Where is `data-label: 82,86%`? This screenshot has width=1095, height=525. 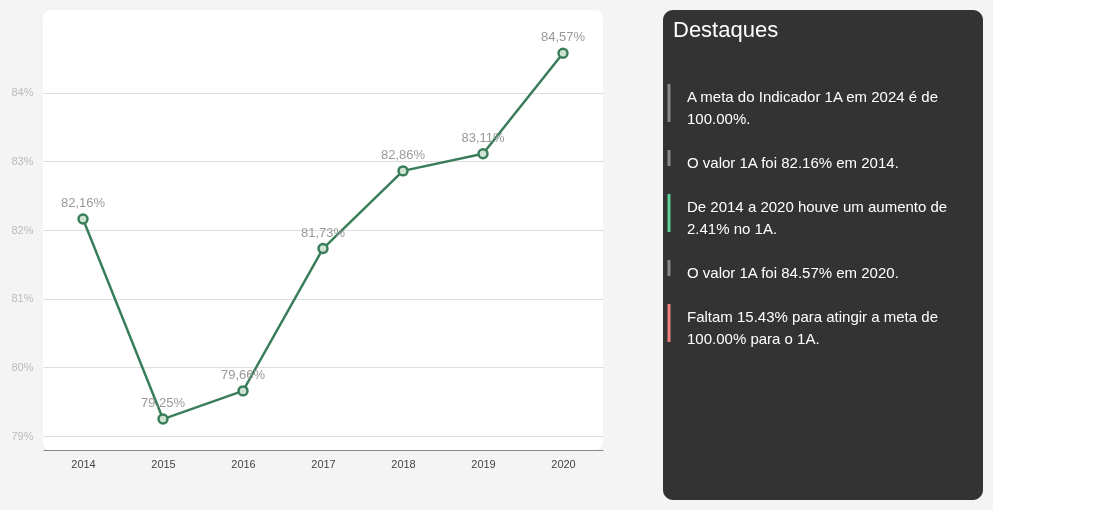 data-label: 82,86% is located at coordinates (403, 154).